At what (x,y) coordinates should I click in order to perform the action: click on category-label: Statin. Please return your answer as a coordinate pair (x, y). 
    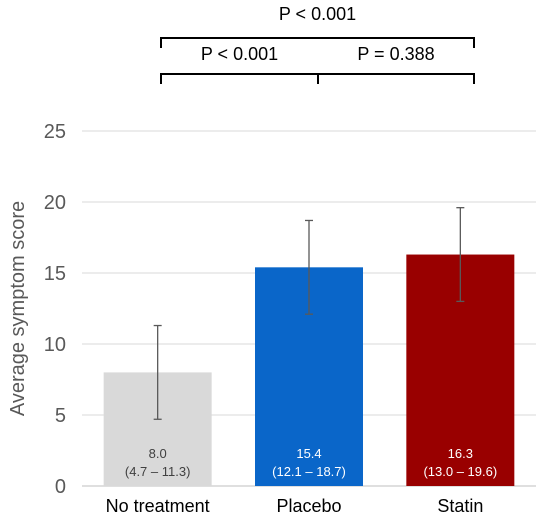
    Looking at the image, I should click on (460, 506).